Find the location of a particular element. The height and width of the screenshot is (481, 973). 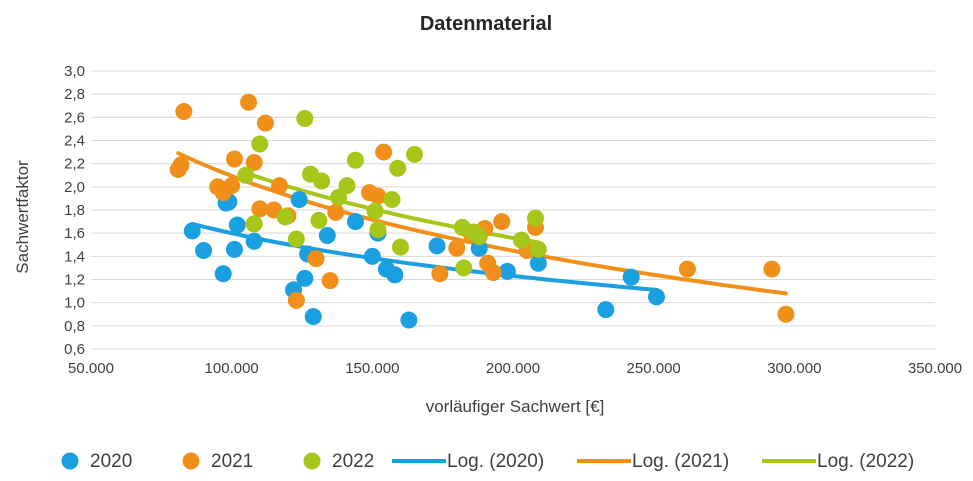

x-tick-label: 50.000 is located at coordinates (91, 368).